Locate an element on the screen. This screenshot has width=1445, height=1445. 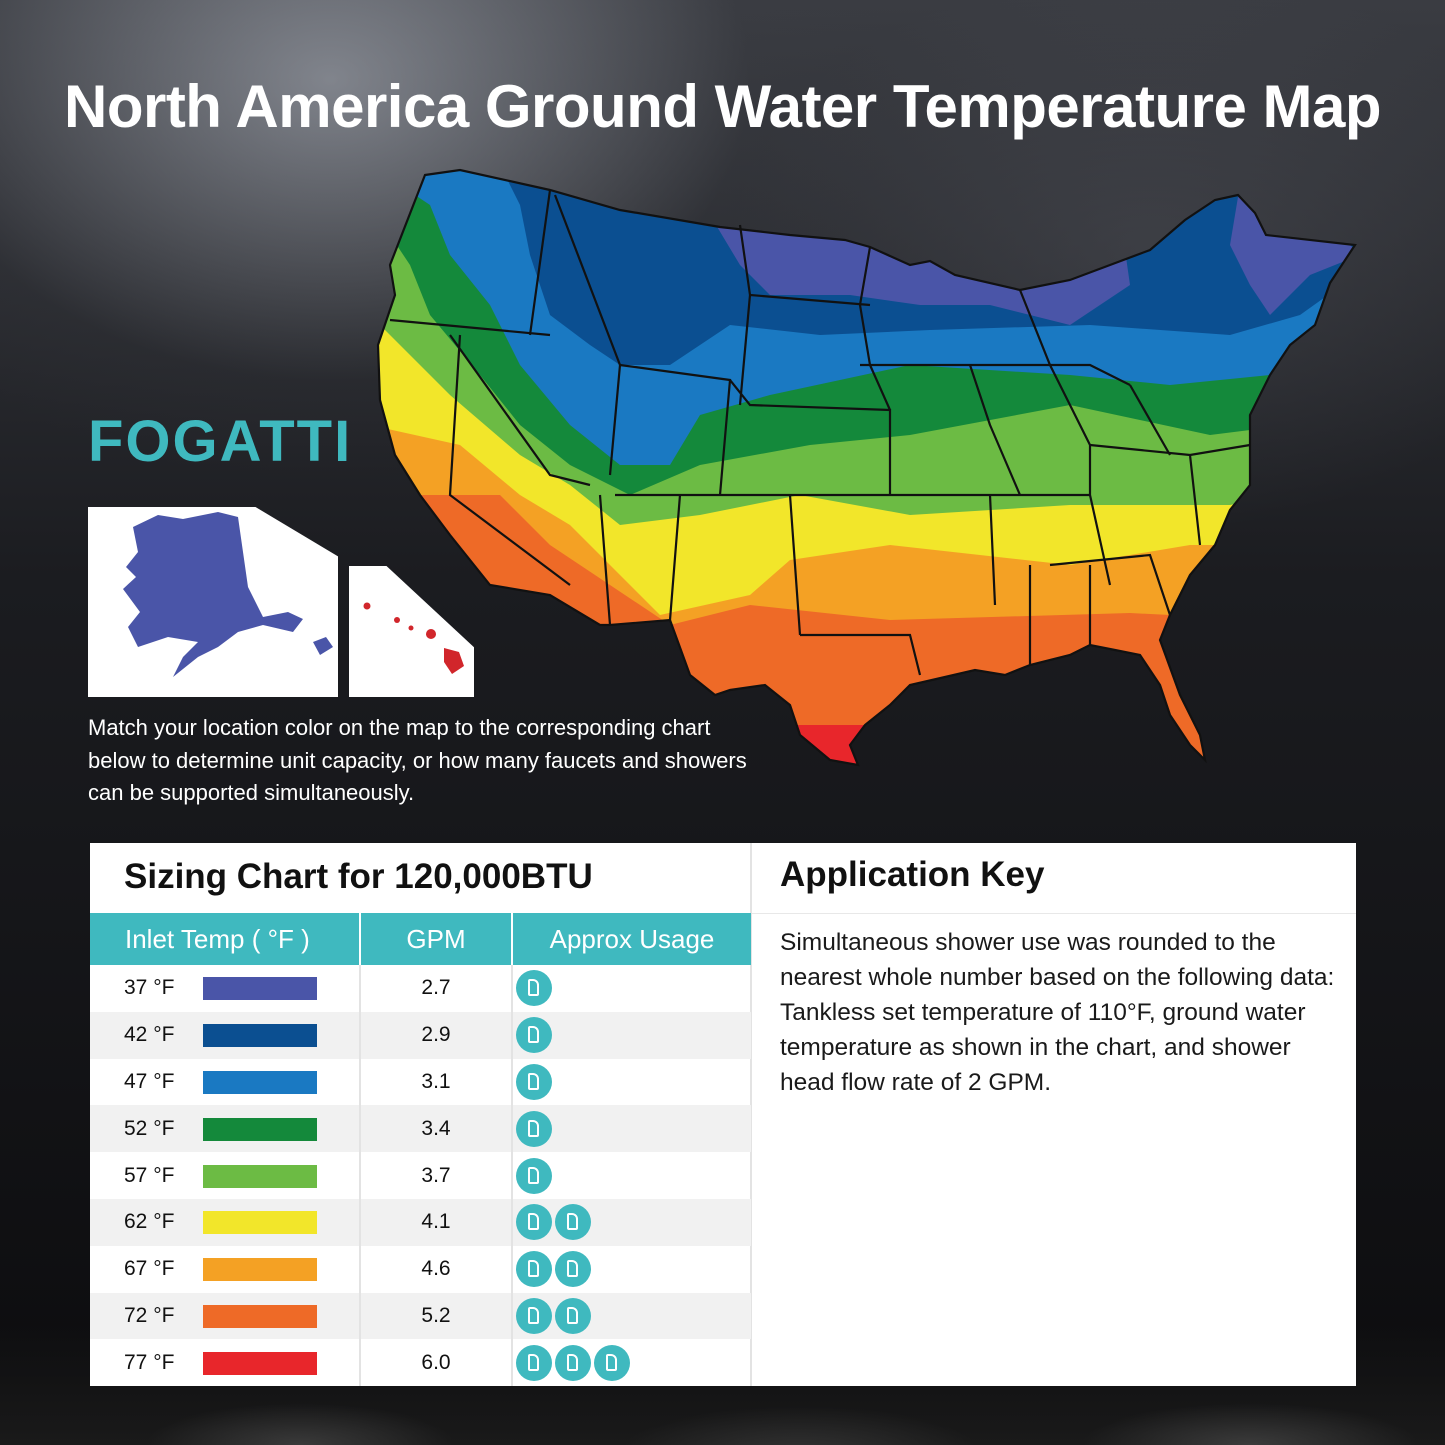
gpm-cell: 2.9 is located at coordinates (436, 1035).